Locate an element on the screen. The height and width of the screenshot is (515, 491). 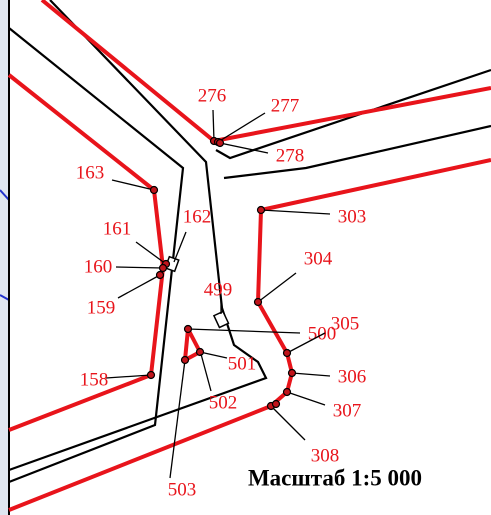
scale-label: Масштаб 1:5 000 is located at coordinates (335, 477).